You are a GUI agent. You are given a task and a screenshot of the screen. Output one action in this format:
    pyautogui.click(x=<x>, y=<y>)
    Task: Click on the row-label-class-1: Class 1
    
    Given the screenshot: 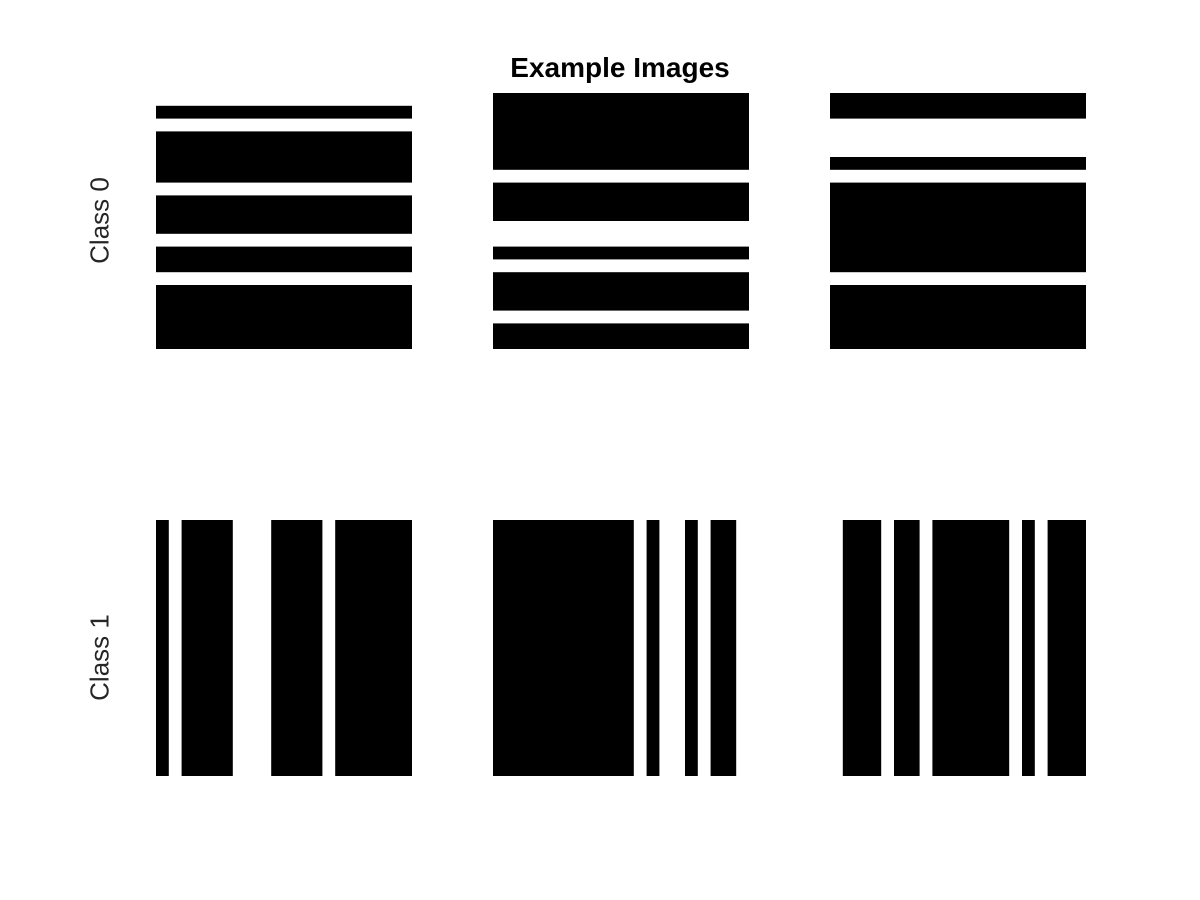 What is the action you would take?
    pyautogui.click(x=99, y=657)
    